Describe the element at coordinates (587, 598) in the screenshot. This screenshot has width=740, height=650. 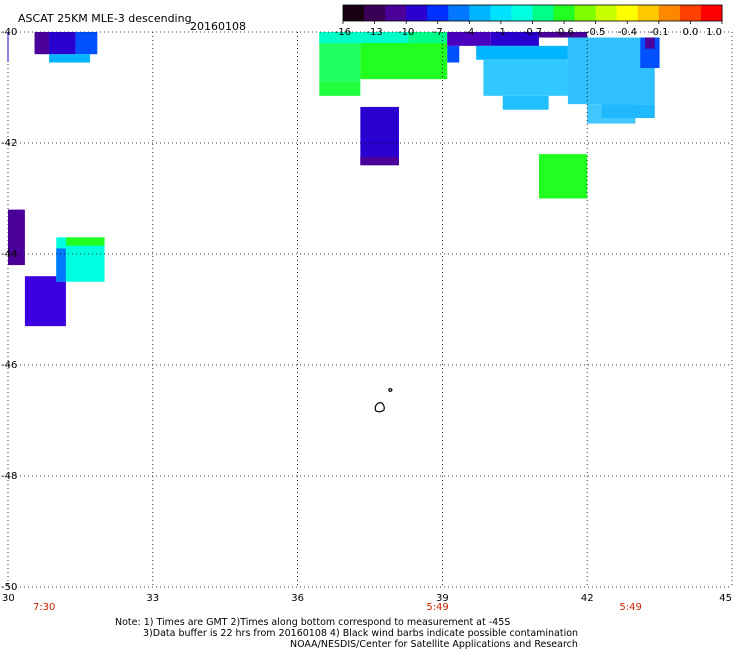
I see `lon-label: 42` at that location.